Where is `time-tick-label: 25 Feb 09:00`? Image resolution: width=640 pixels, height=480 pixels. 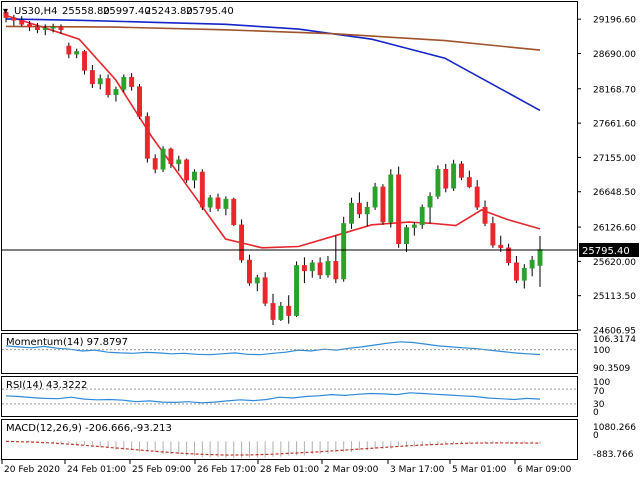 time-tick-label: 25 Feb 09:00 is located at coordinates (161, 470).